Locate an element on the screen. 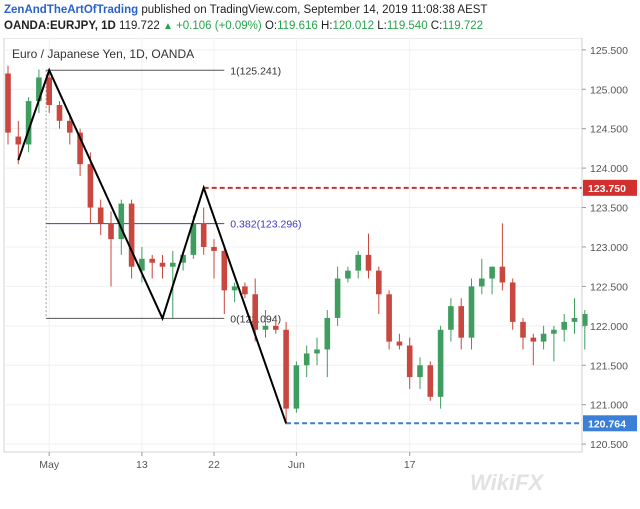  close-label: C: is located at coordinates (436, 26).